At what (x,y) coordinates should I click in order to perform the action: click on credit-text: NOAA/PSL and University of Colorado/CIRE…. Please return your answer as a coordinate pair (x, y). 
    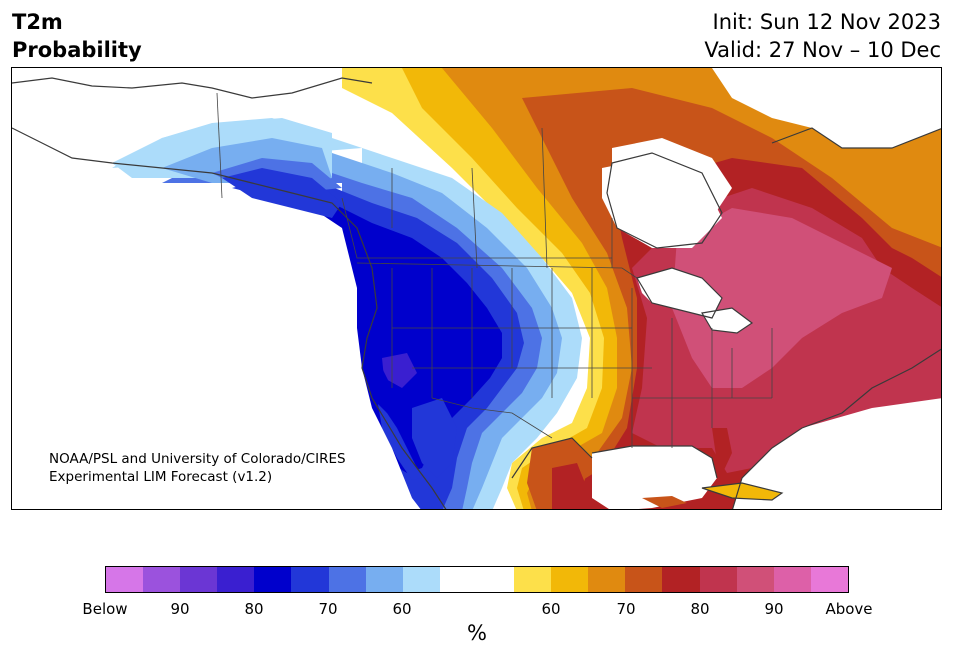
    Looking at the image, I should click on (197, 468).